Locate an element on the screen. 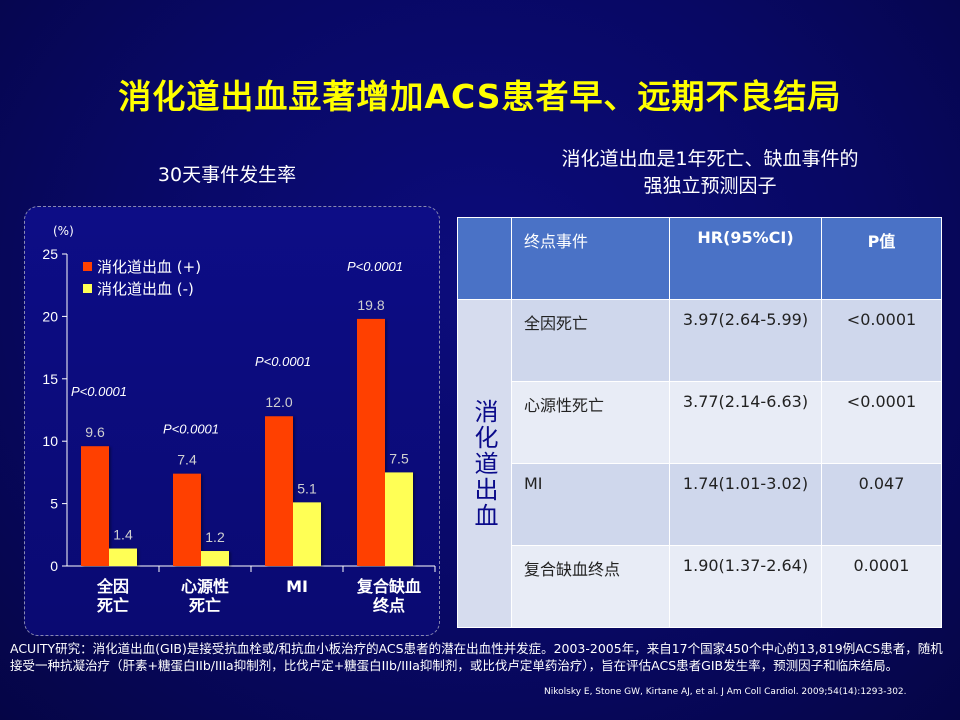  cell-endpoint: MI is located at coordinates (590, 504).